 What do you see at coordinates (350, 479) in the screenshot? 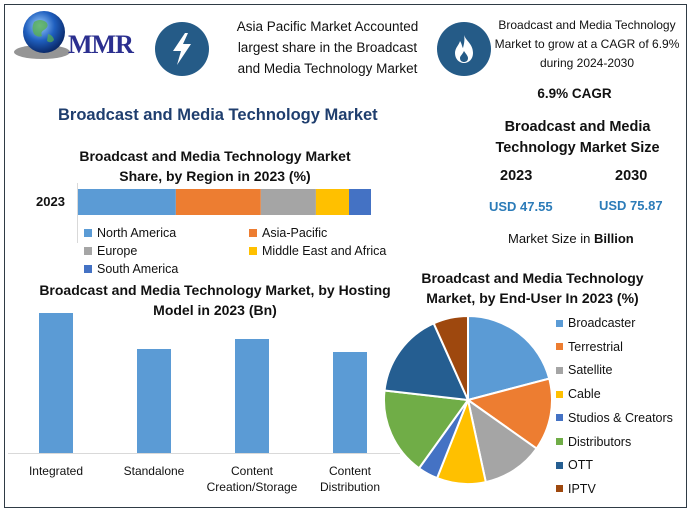
I see `hosting-x-label-content-distribution: Content Distribution` at bounding box center [350, 479].